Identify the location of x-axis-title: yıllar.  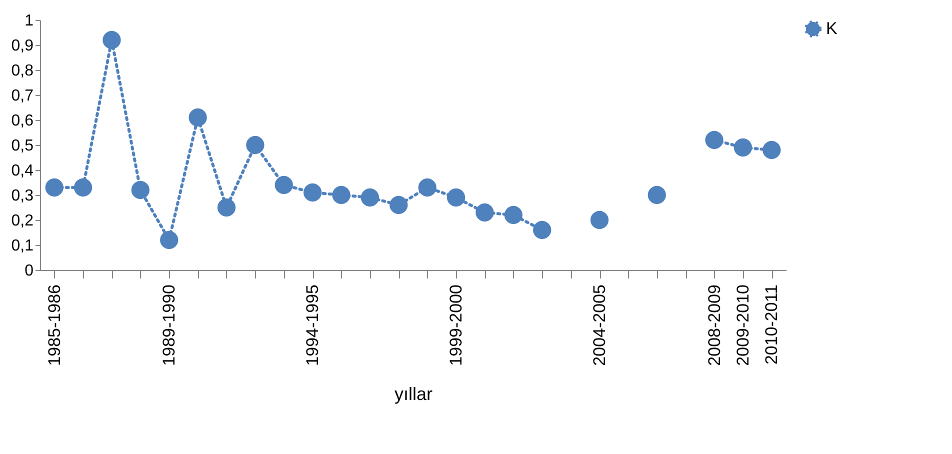
(413, 394).